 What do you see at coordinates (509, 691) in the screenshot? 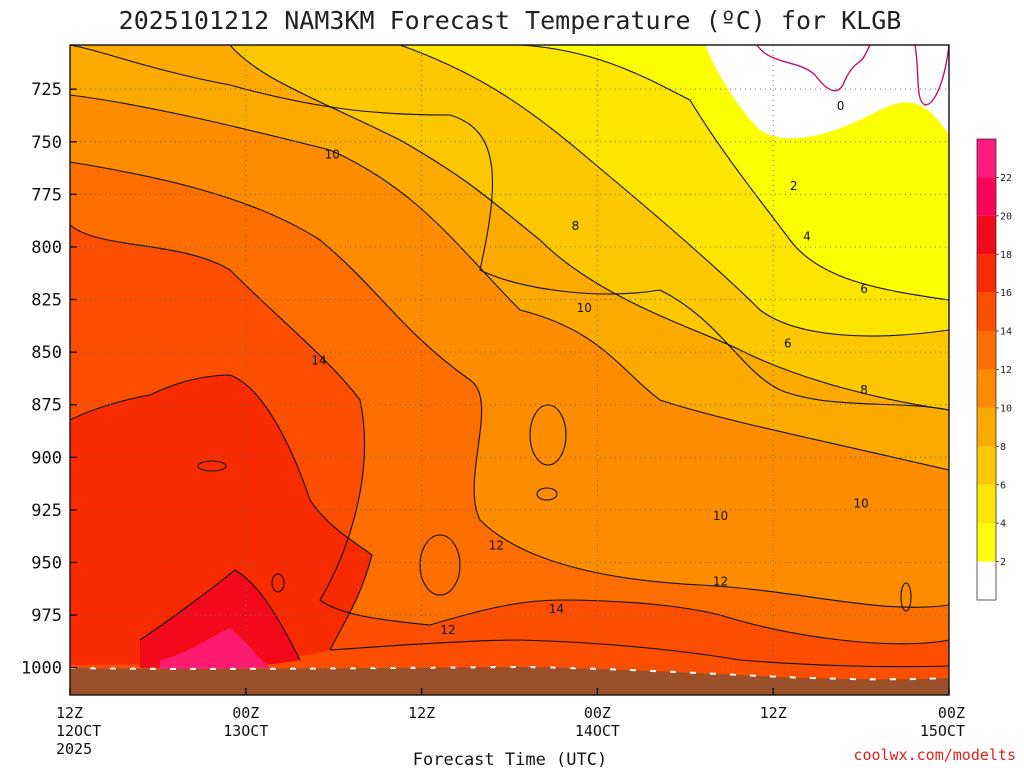
I see `x-tick-marks` at bounding box center [509, 691].